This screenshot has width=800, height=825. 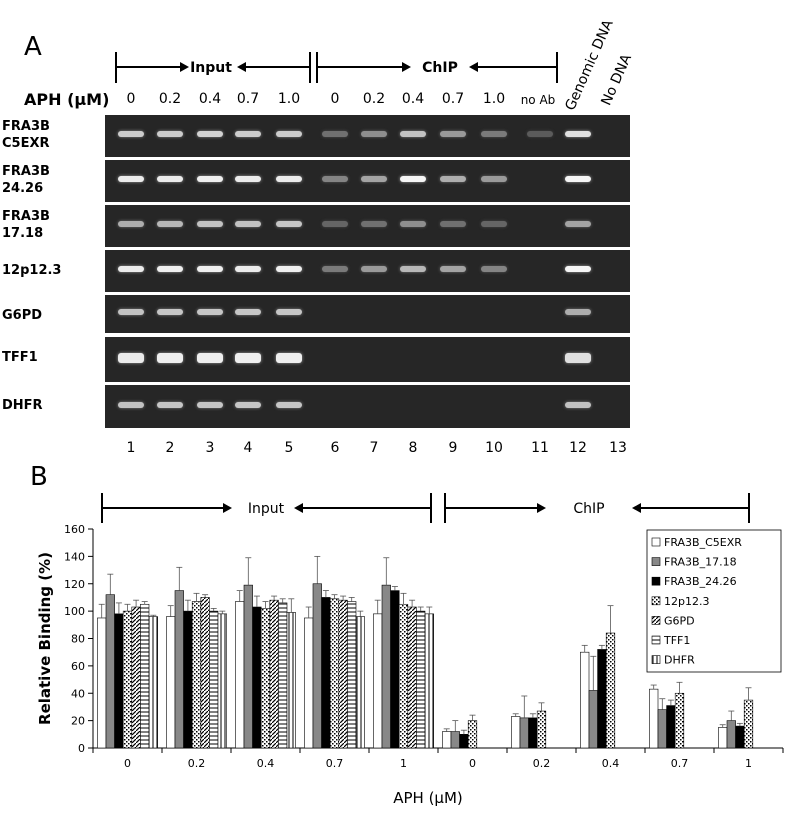 What do you see at coordinates (170, 448) in the screenshot?
I see `lane-number: 2` at bounding box center [170, 448].